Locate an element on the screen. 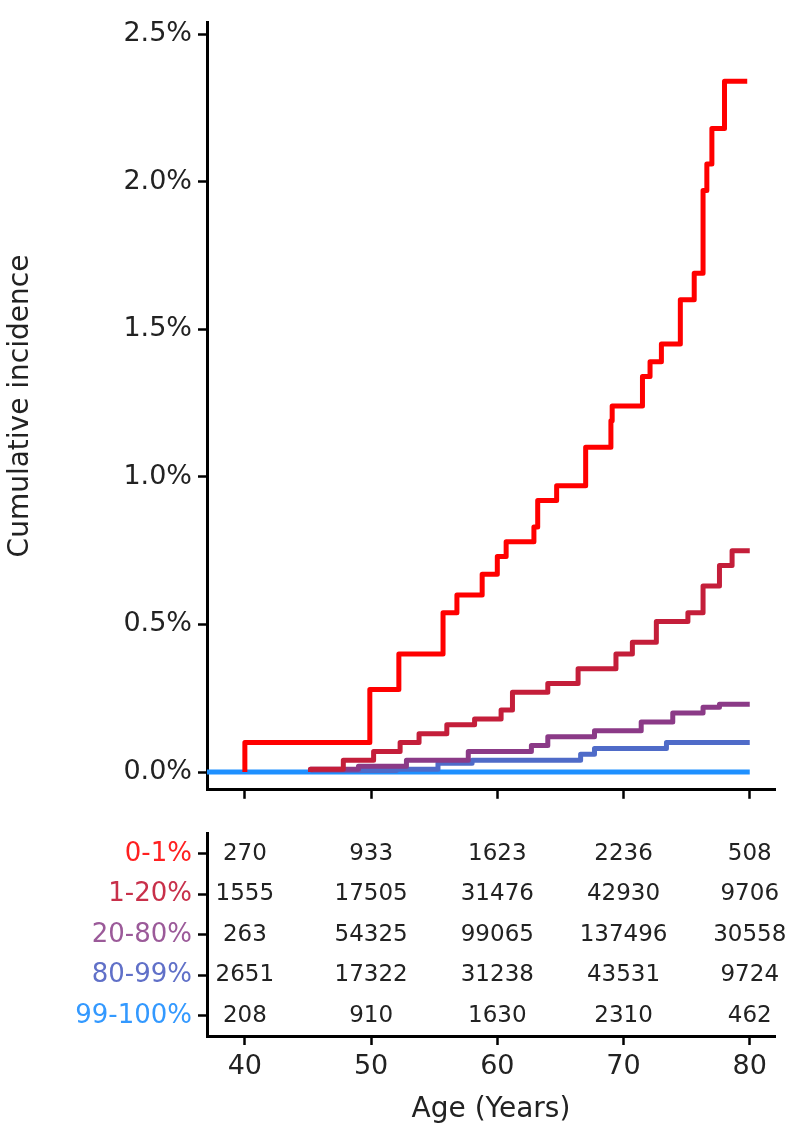 The width and height of the screenshot is (802, 1135). data-label: 54325 is located at coordinates (371, 932).